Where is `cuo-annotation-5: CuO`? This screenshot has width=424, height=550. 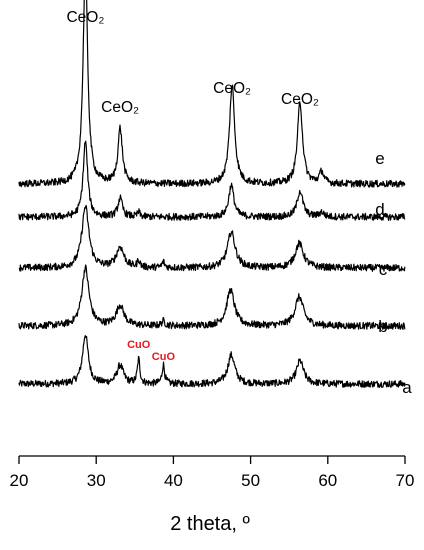 cuo-annotation-5: CuO is located at coordinates (139, 345).